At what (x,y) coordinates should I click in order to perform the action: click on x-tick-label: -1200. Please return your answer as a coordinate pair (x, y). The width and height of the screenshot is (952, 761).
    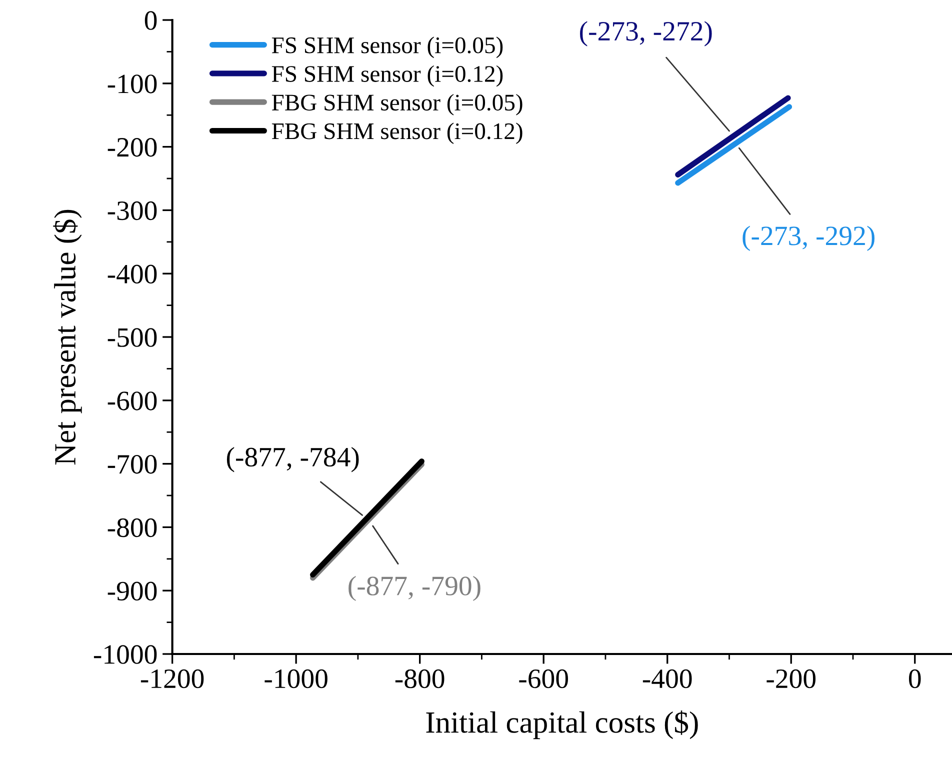
    Looking at the image, I should click on (172, 678).